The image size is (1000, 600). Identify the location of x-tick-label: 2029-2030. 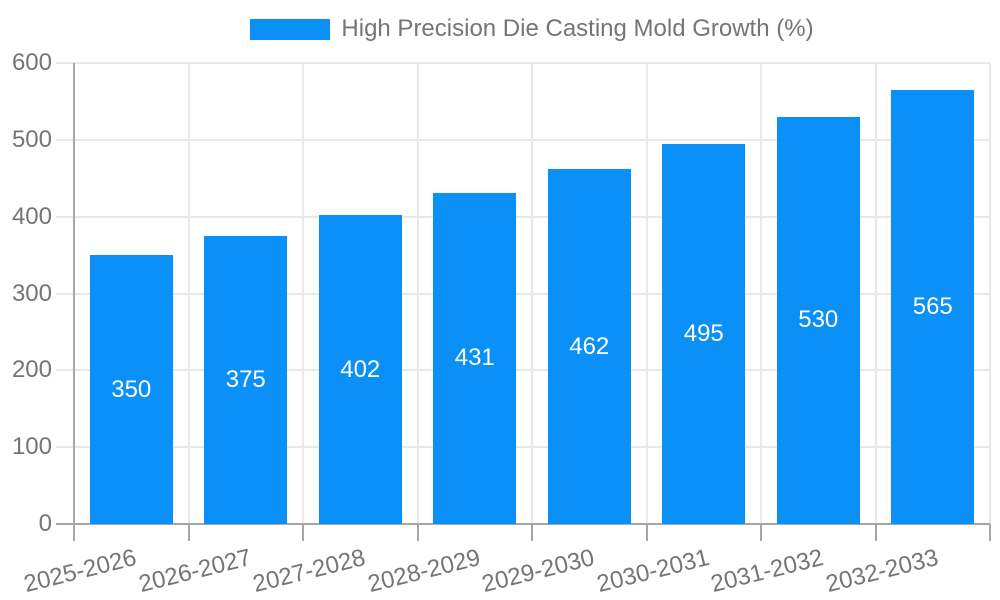
(538, 571).